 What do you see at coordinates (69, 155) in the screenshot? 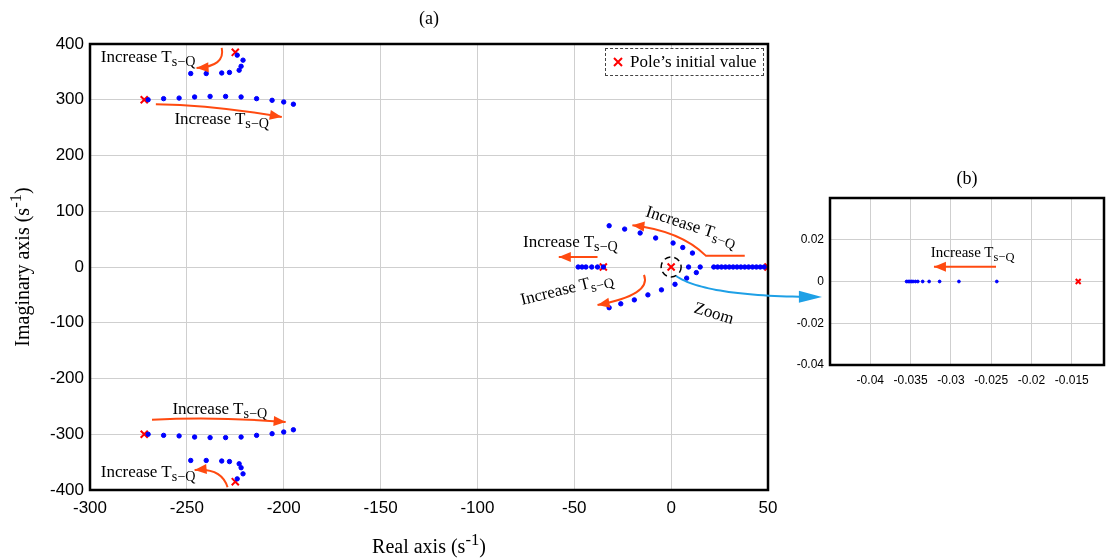
I see `y-tick-label: 200` at bounding box center [69, 155].